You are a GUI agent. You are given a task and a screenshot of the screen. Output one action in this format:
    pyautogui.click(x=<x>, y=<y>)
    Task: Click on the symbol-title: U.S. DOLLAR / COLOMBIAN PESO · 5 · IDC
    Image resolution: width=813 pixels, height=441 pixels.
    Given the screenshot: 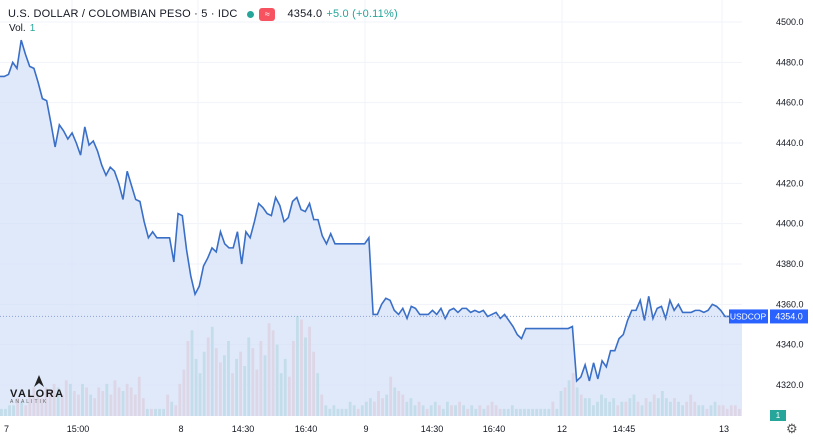 What is the action you would take?
    pyautogui.click(x=123, y=14)
    